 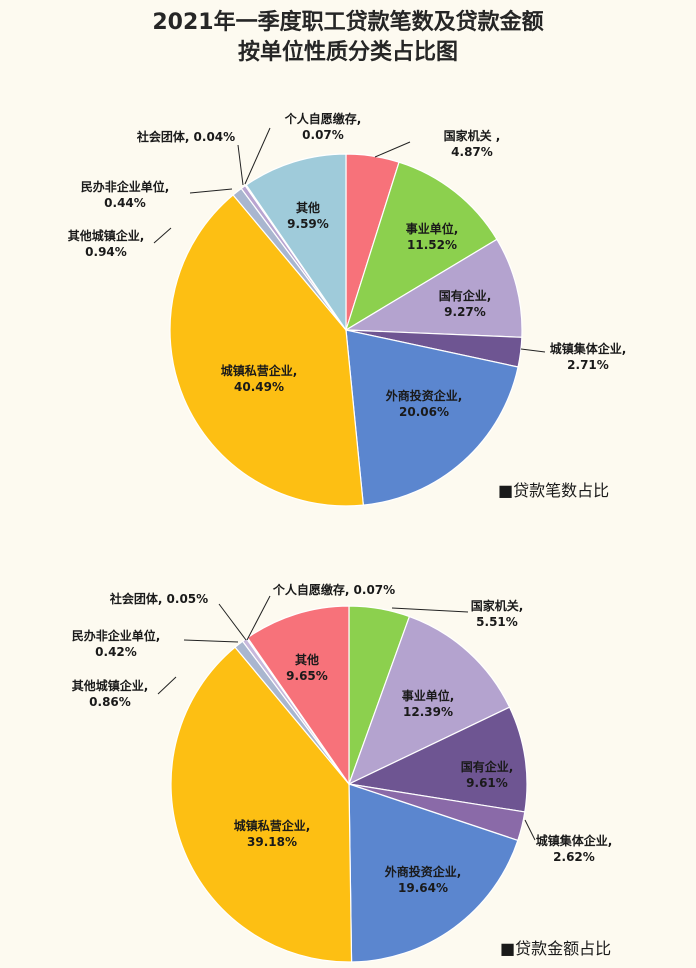 What do you see at coordinates (185, 136) in the screenshot?
I see `slice-label: 社会团体, 0.04%` at bounding box center [185, 136].